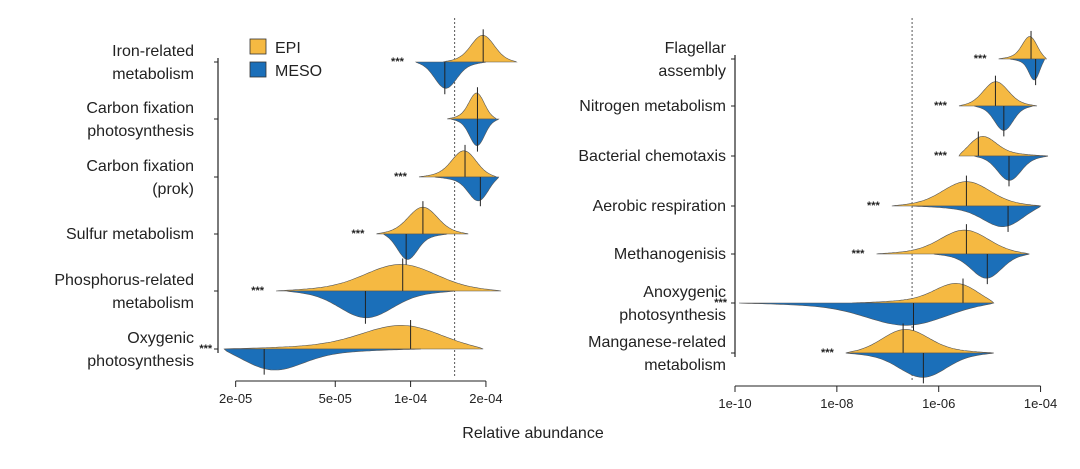 Image resolution: width=1080 pixels, height=469 pixels. What do you see at coordinates (288, 48) in the screenshot?
I see `legend-label-epi: EPI` at bounding box center [288, 48].